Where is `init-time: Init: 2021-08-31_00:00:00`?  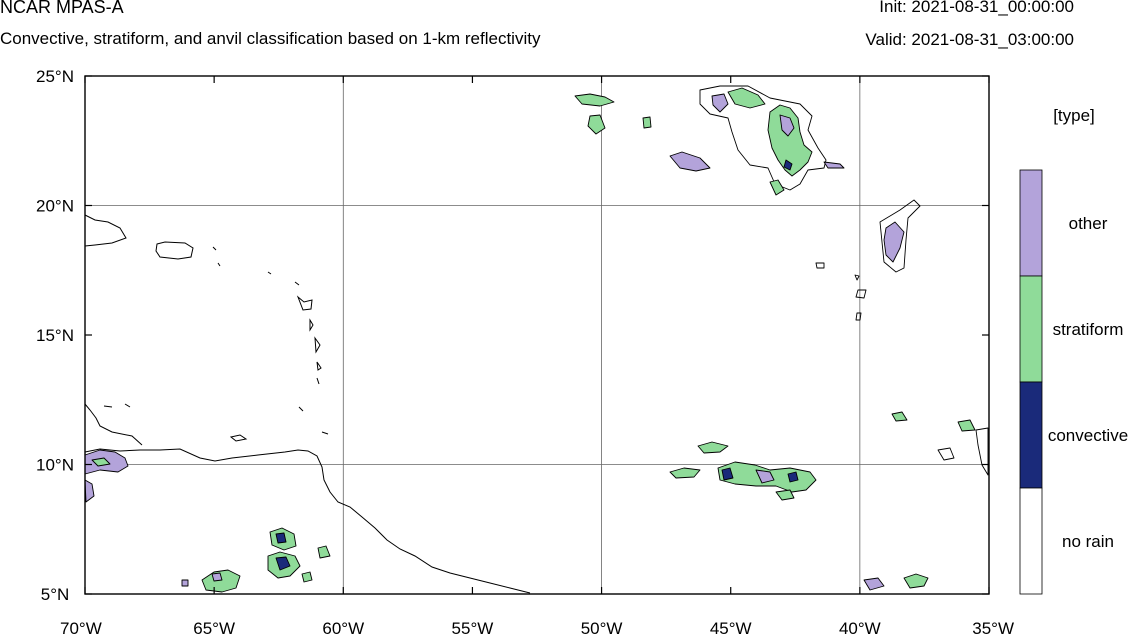
init-time: Init: 2021-08-31_00:00:00 is located at coordinates (976, 8).